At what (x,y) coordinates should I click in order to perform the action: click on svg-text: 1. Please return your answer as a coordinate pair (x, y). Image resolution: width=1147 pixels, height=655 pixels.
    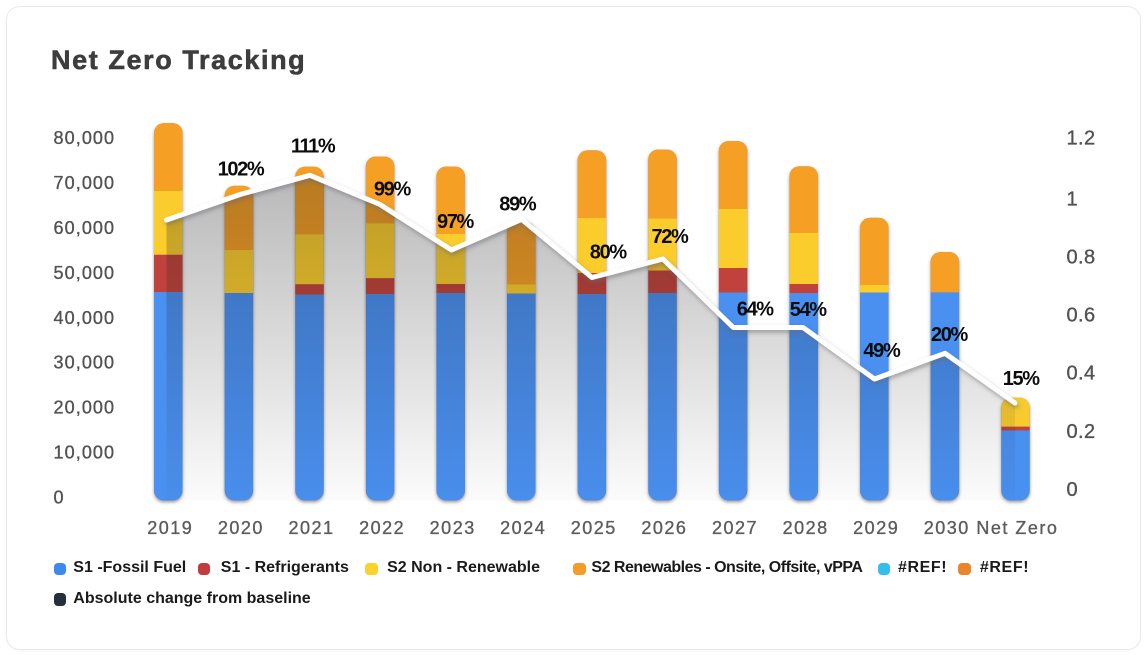
    Looking at the image, I should click on (1073, 199).